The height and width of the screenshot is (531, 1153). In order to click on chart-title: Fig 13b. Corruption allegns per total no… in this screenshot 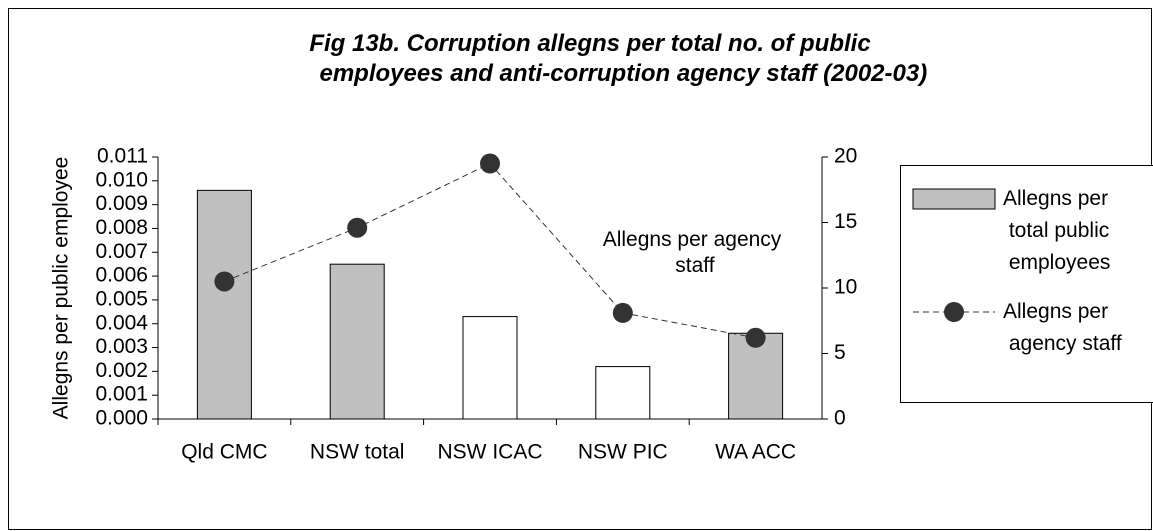, I will do `click(618, 58)`.